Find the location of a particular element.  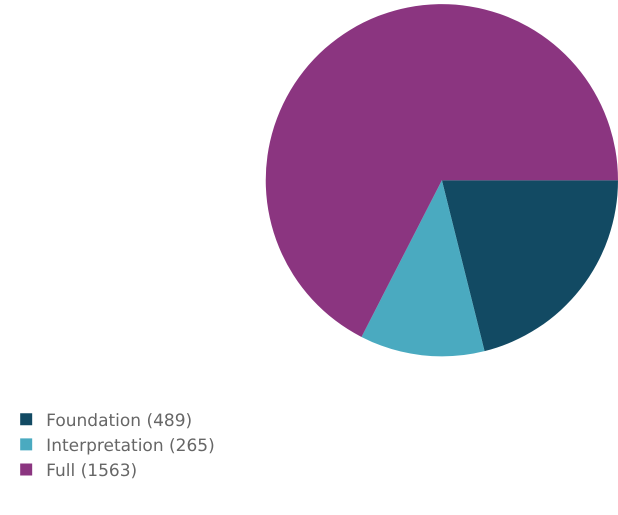

legend-label: Foundation (489) is located at coordinates (119, 420).